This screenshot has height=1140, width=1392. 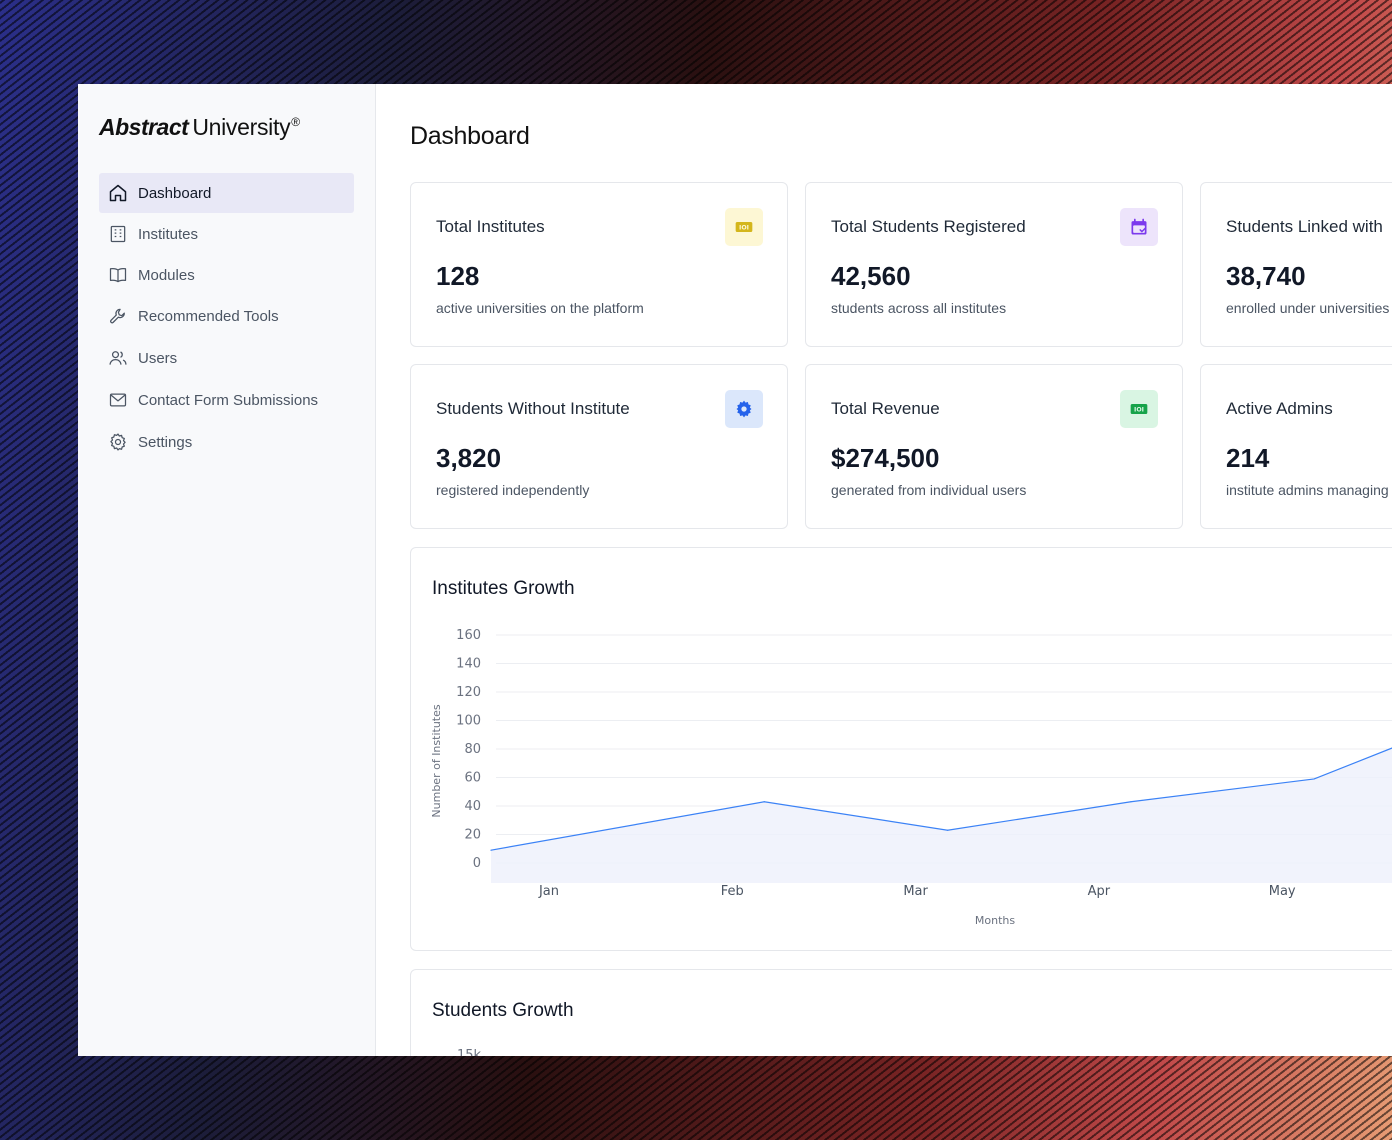 What do you see at coordinates (941, 799) in the screenshot?
I see `series-line` at bounding box center [941, 799].